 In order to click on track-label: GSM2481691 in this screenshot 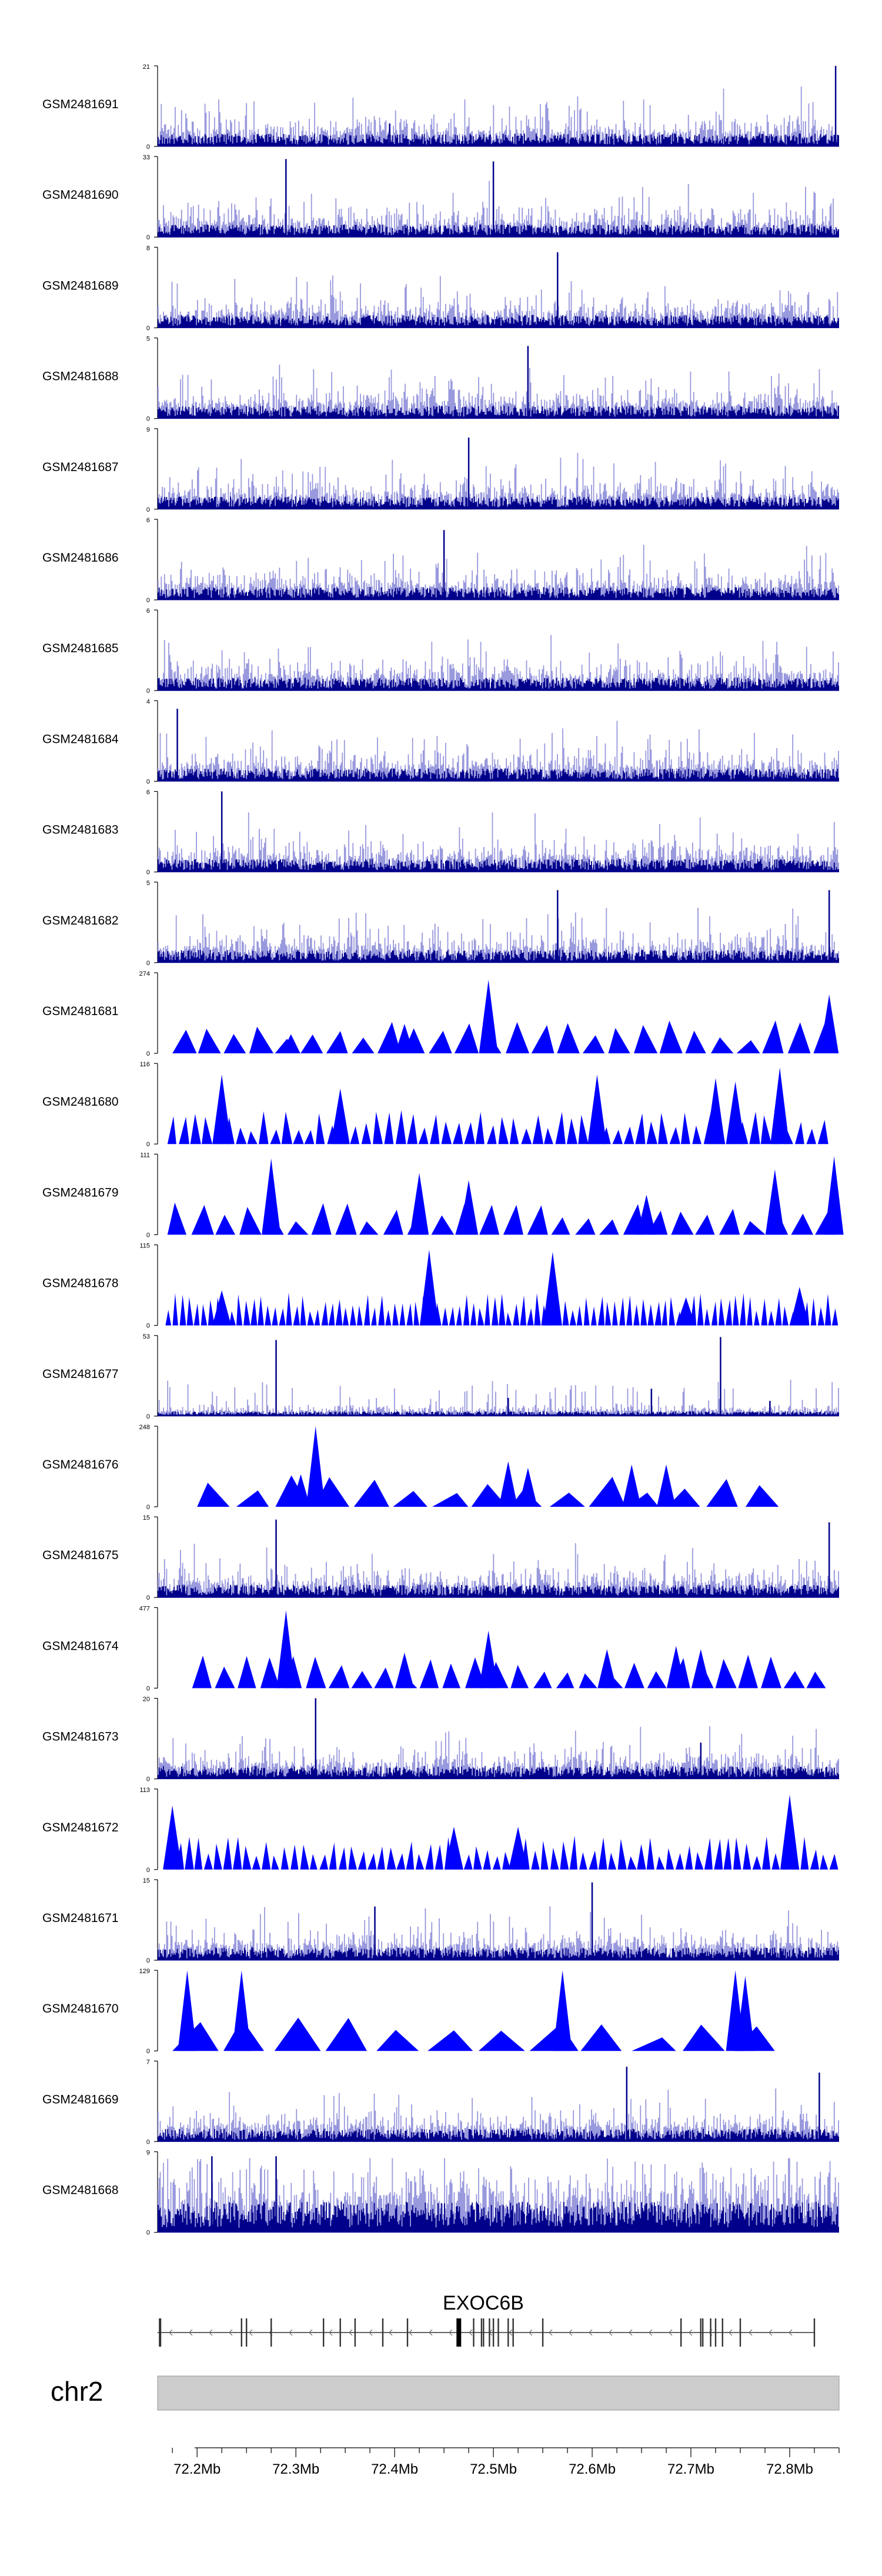, I will do `click(80, 104)`.